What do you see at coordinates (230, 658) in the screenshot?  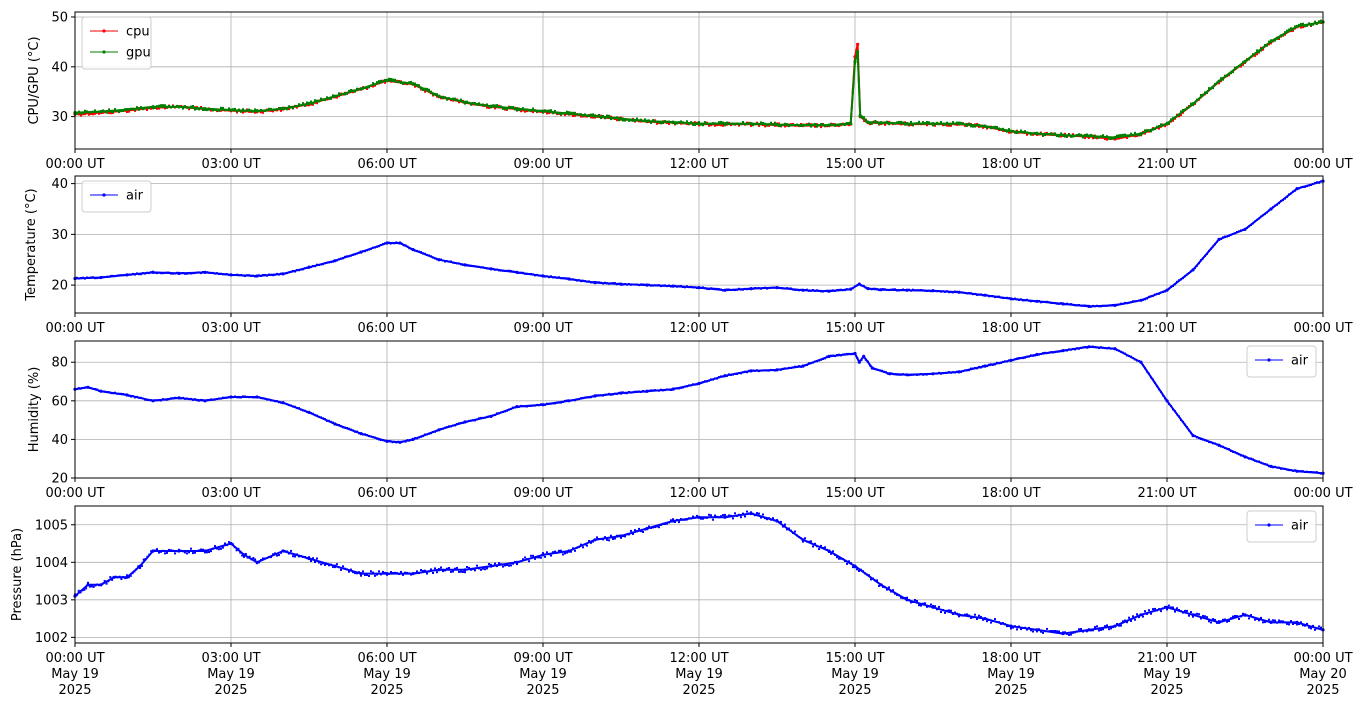 I see `x-tick-label-line: 03:00 UT` at bounding box center [230, 658].